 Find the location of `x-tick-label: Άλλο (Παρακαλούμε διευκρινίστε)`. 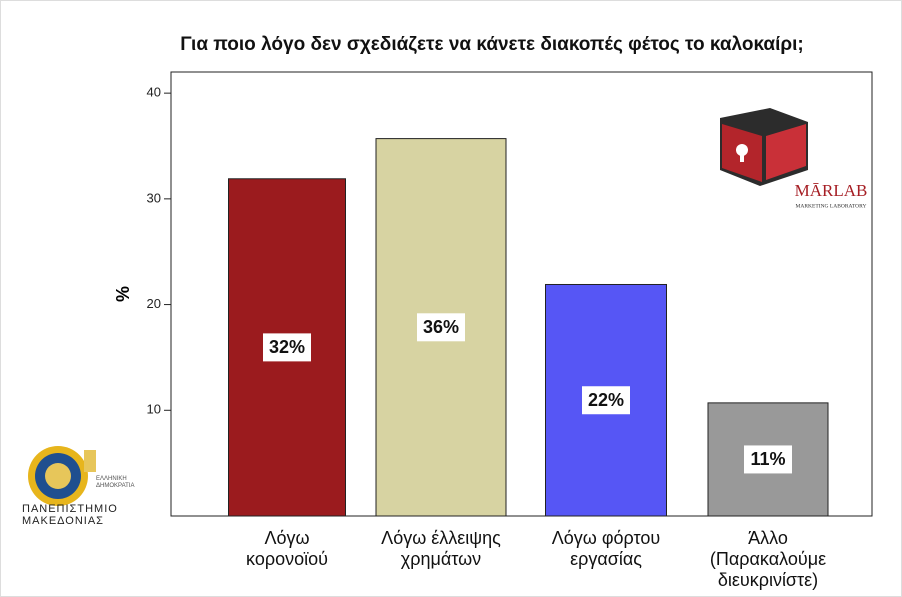

x-tick-label: Άλλο (Παρακαλούμε διευκρινίστε) is located at coordinates (768, 559).